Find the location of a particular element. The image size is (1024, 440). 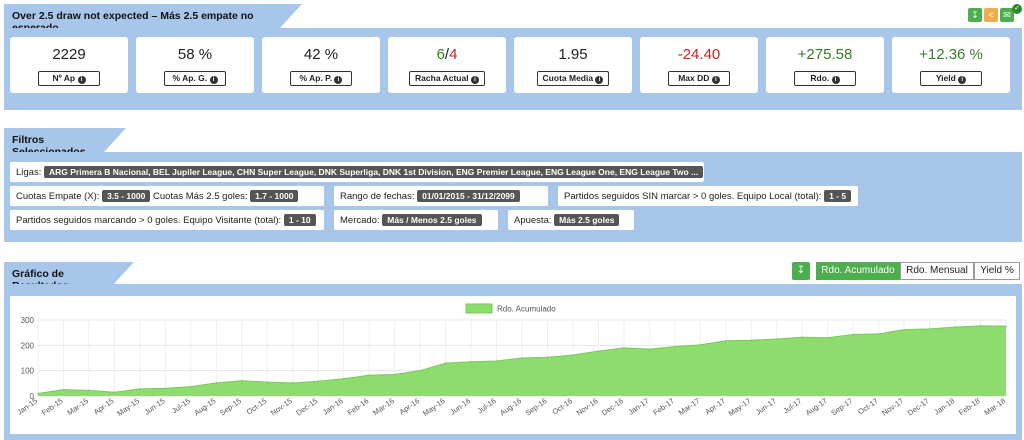

x-tick-label: Mar-17 is located at coordinates (689, 406).